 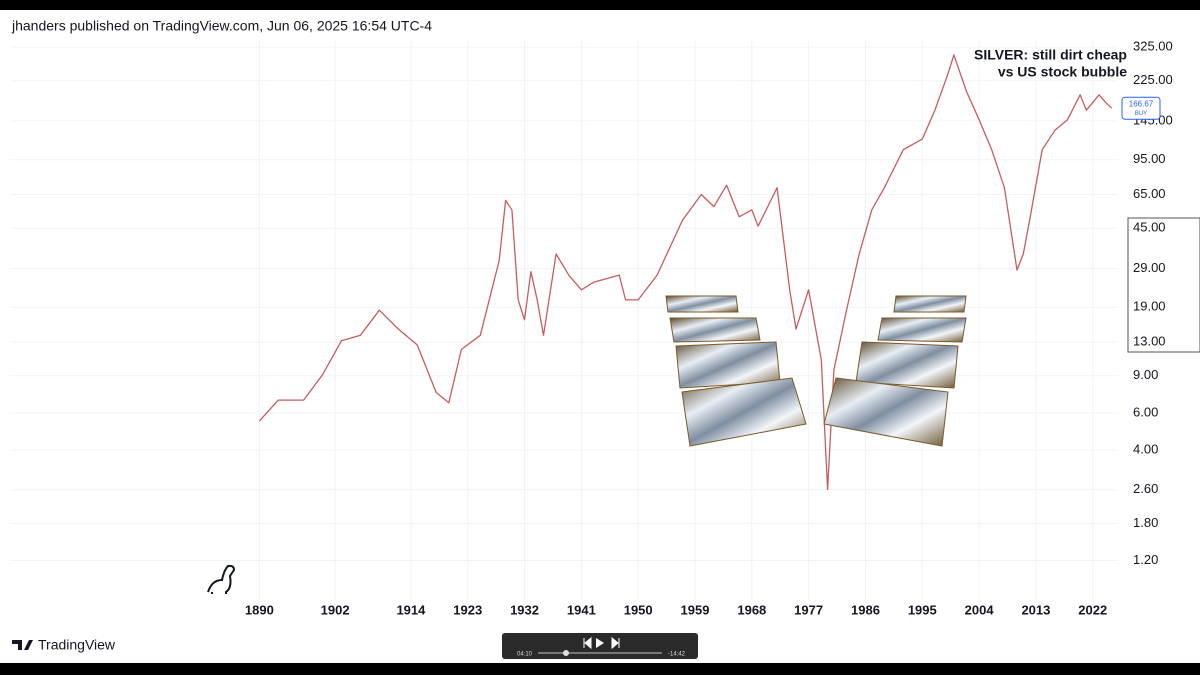 I want to click on y-tick-label: 2.60, so click(x=1145, y=488).